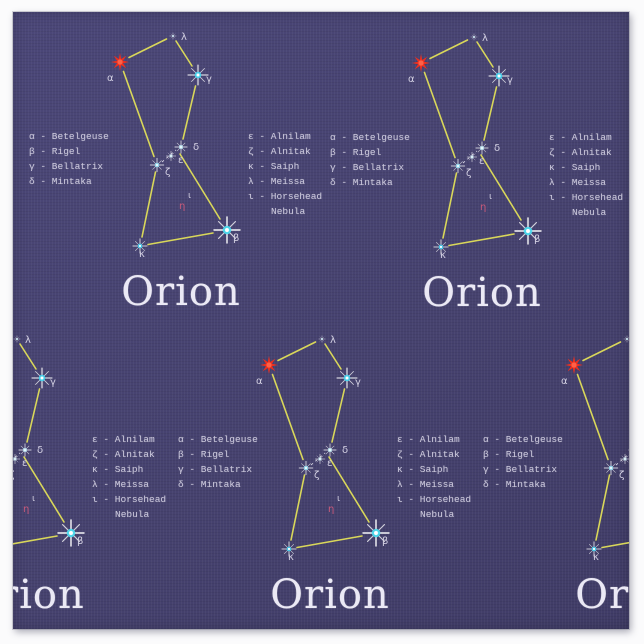  What do you see at coordinates (259, 381) in the screenshot?
I see `star-label-alpha: α` at bounding box center [259, 381].